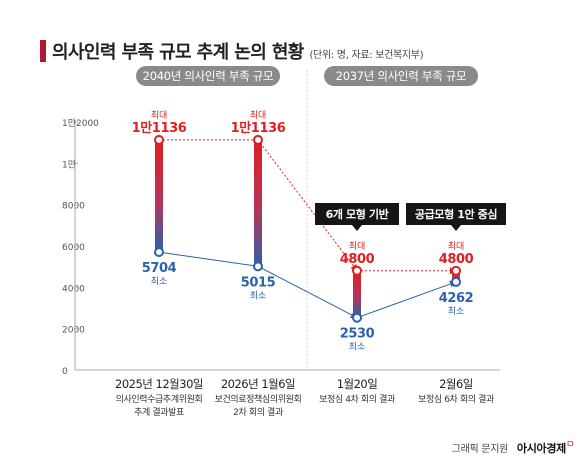  I want to click on title-block: 의사인력 부족 규모 추계 논의 현황 (단위: 명, 자료: 보건복지부), so click(300, 51).